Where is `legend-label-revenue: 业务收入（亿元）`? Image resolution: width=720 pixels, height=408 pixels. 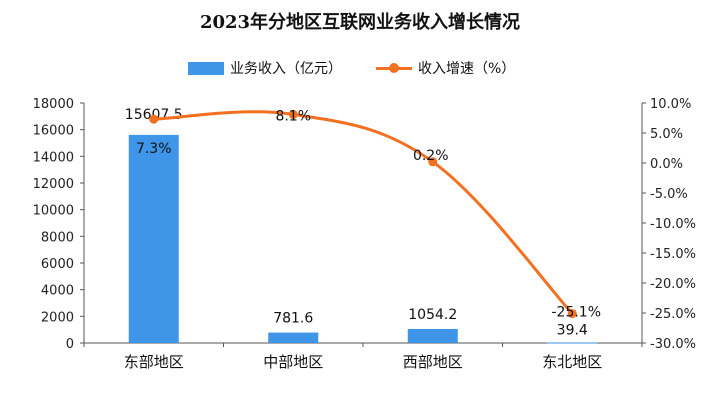
legend-label-revenue: 业务收入（亿元） is located at coordinates (286, 69).